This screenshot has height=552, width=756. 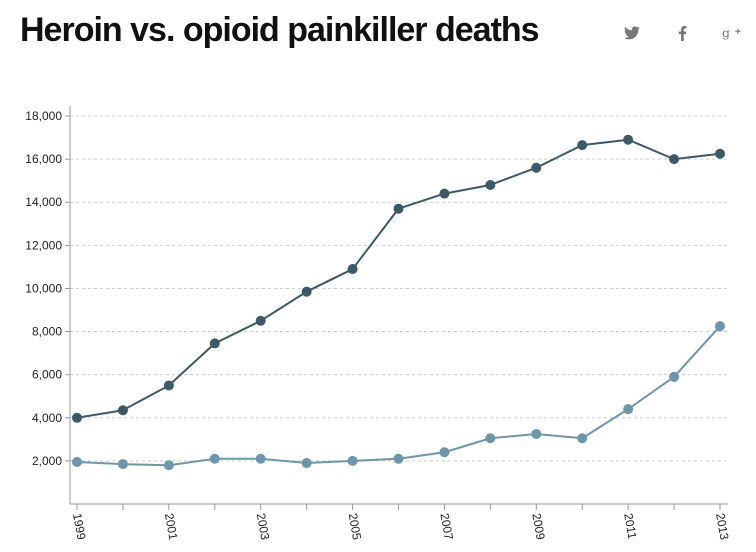 I want to click on y-tick-label: 16,000, so click(x=43, y=159).